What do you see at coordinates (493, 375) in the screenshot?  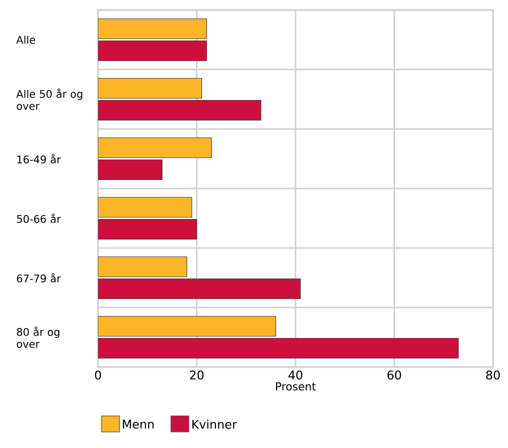 I see `x-tick-label: 80` at bounding box center [493, 375].